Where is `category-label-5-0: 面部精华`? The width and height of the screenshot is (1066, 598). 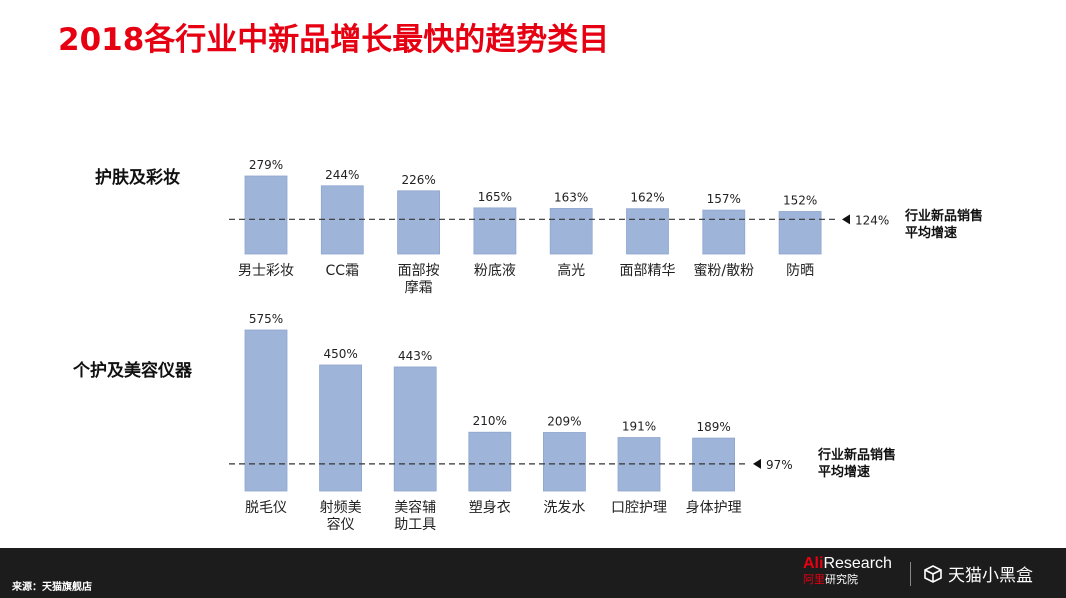
category-label-5-0: 面部精华 is located at coordinates (648, 271).